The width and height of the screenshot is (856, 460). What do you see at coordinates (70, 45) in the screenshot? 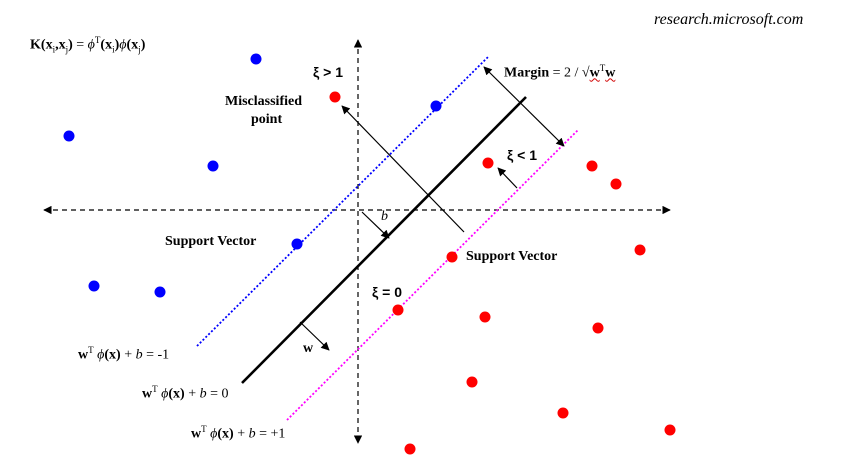
I see `kernel-close: )` at bounding box center [70, 45].